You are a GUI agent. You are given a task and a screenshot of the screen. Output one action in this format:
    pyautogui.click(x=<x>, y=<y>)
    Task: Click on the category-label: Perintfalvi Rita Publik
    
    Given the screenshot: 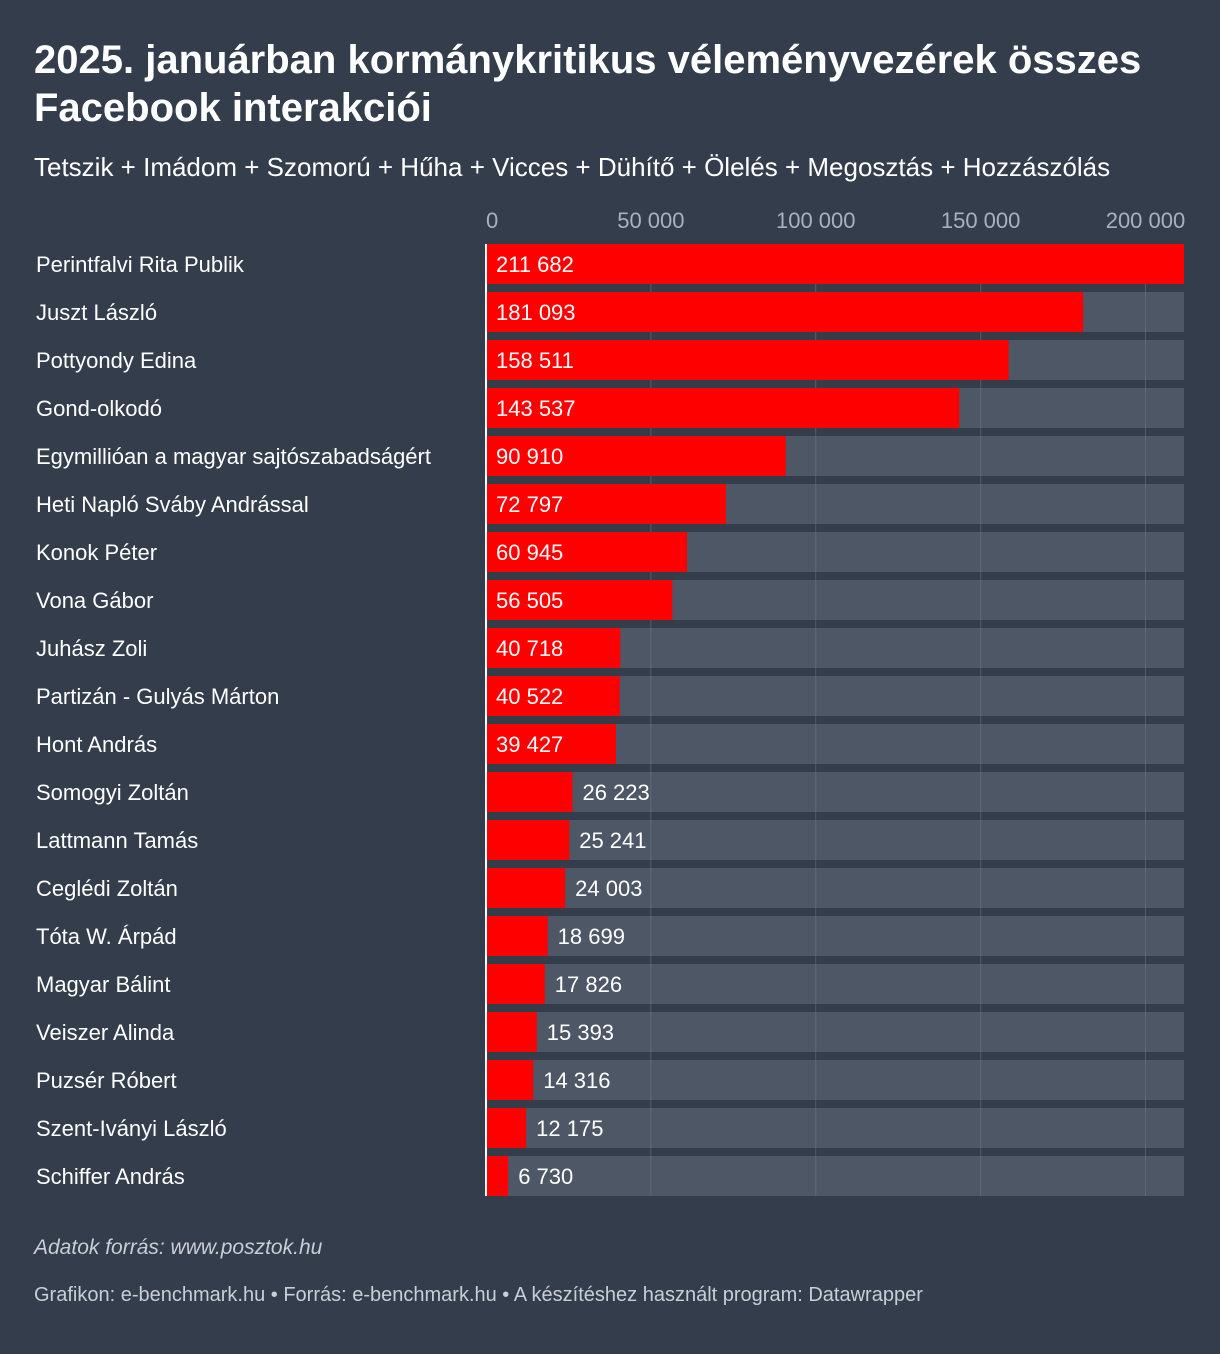 What is the action you would take?
    pyautogui.click(x=140, y=264)
    